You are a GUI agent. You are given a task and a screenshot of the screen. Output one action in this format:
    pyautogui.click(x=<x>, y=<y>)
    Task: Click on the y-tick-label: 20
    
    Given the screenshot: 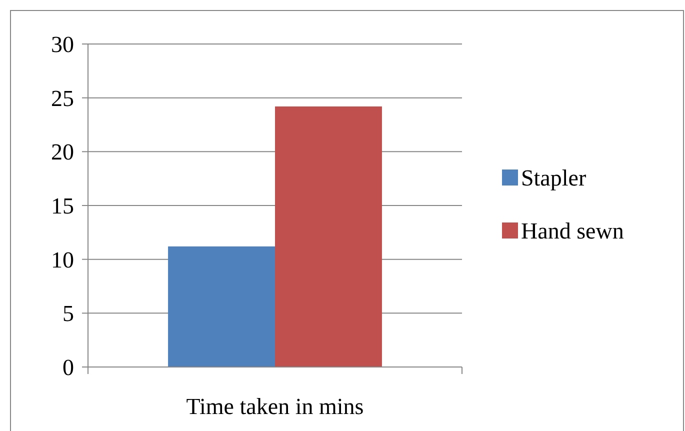 What is the action you would take?
    pyautogui.click(x=62, y=152)
    